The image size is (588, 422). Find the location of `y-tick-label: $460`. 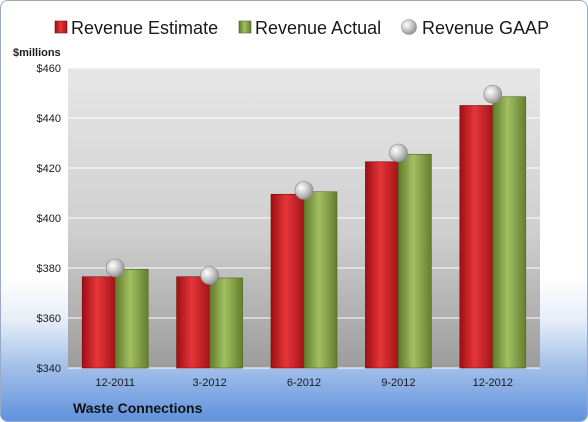

y-tick-label: $460 is located at coordinates (49, 69).